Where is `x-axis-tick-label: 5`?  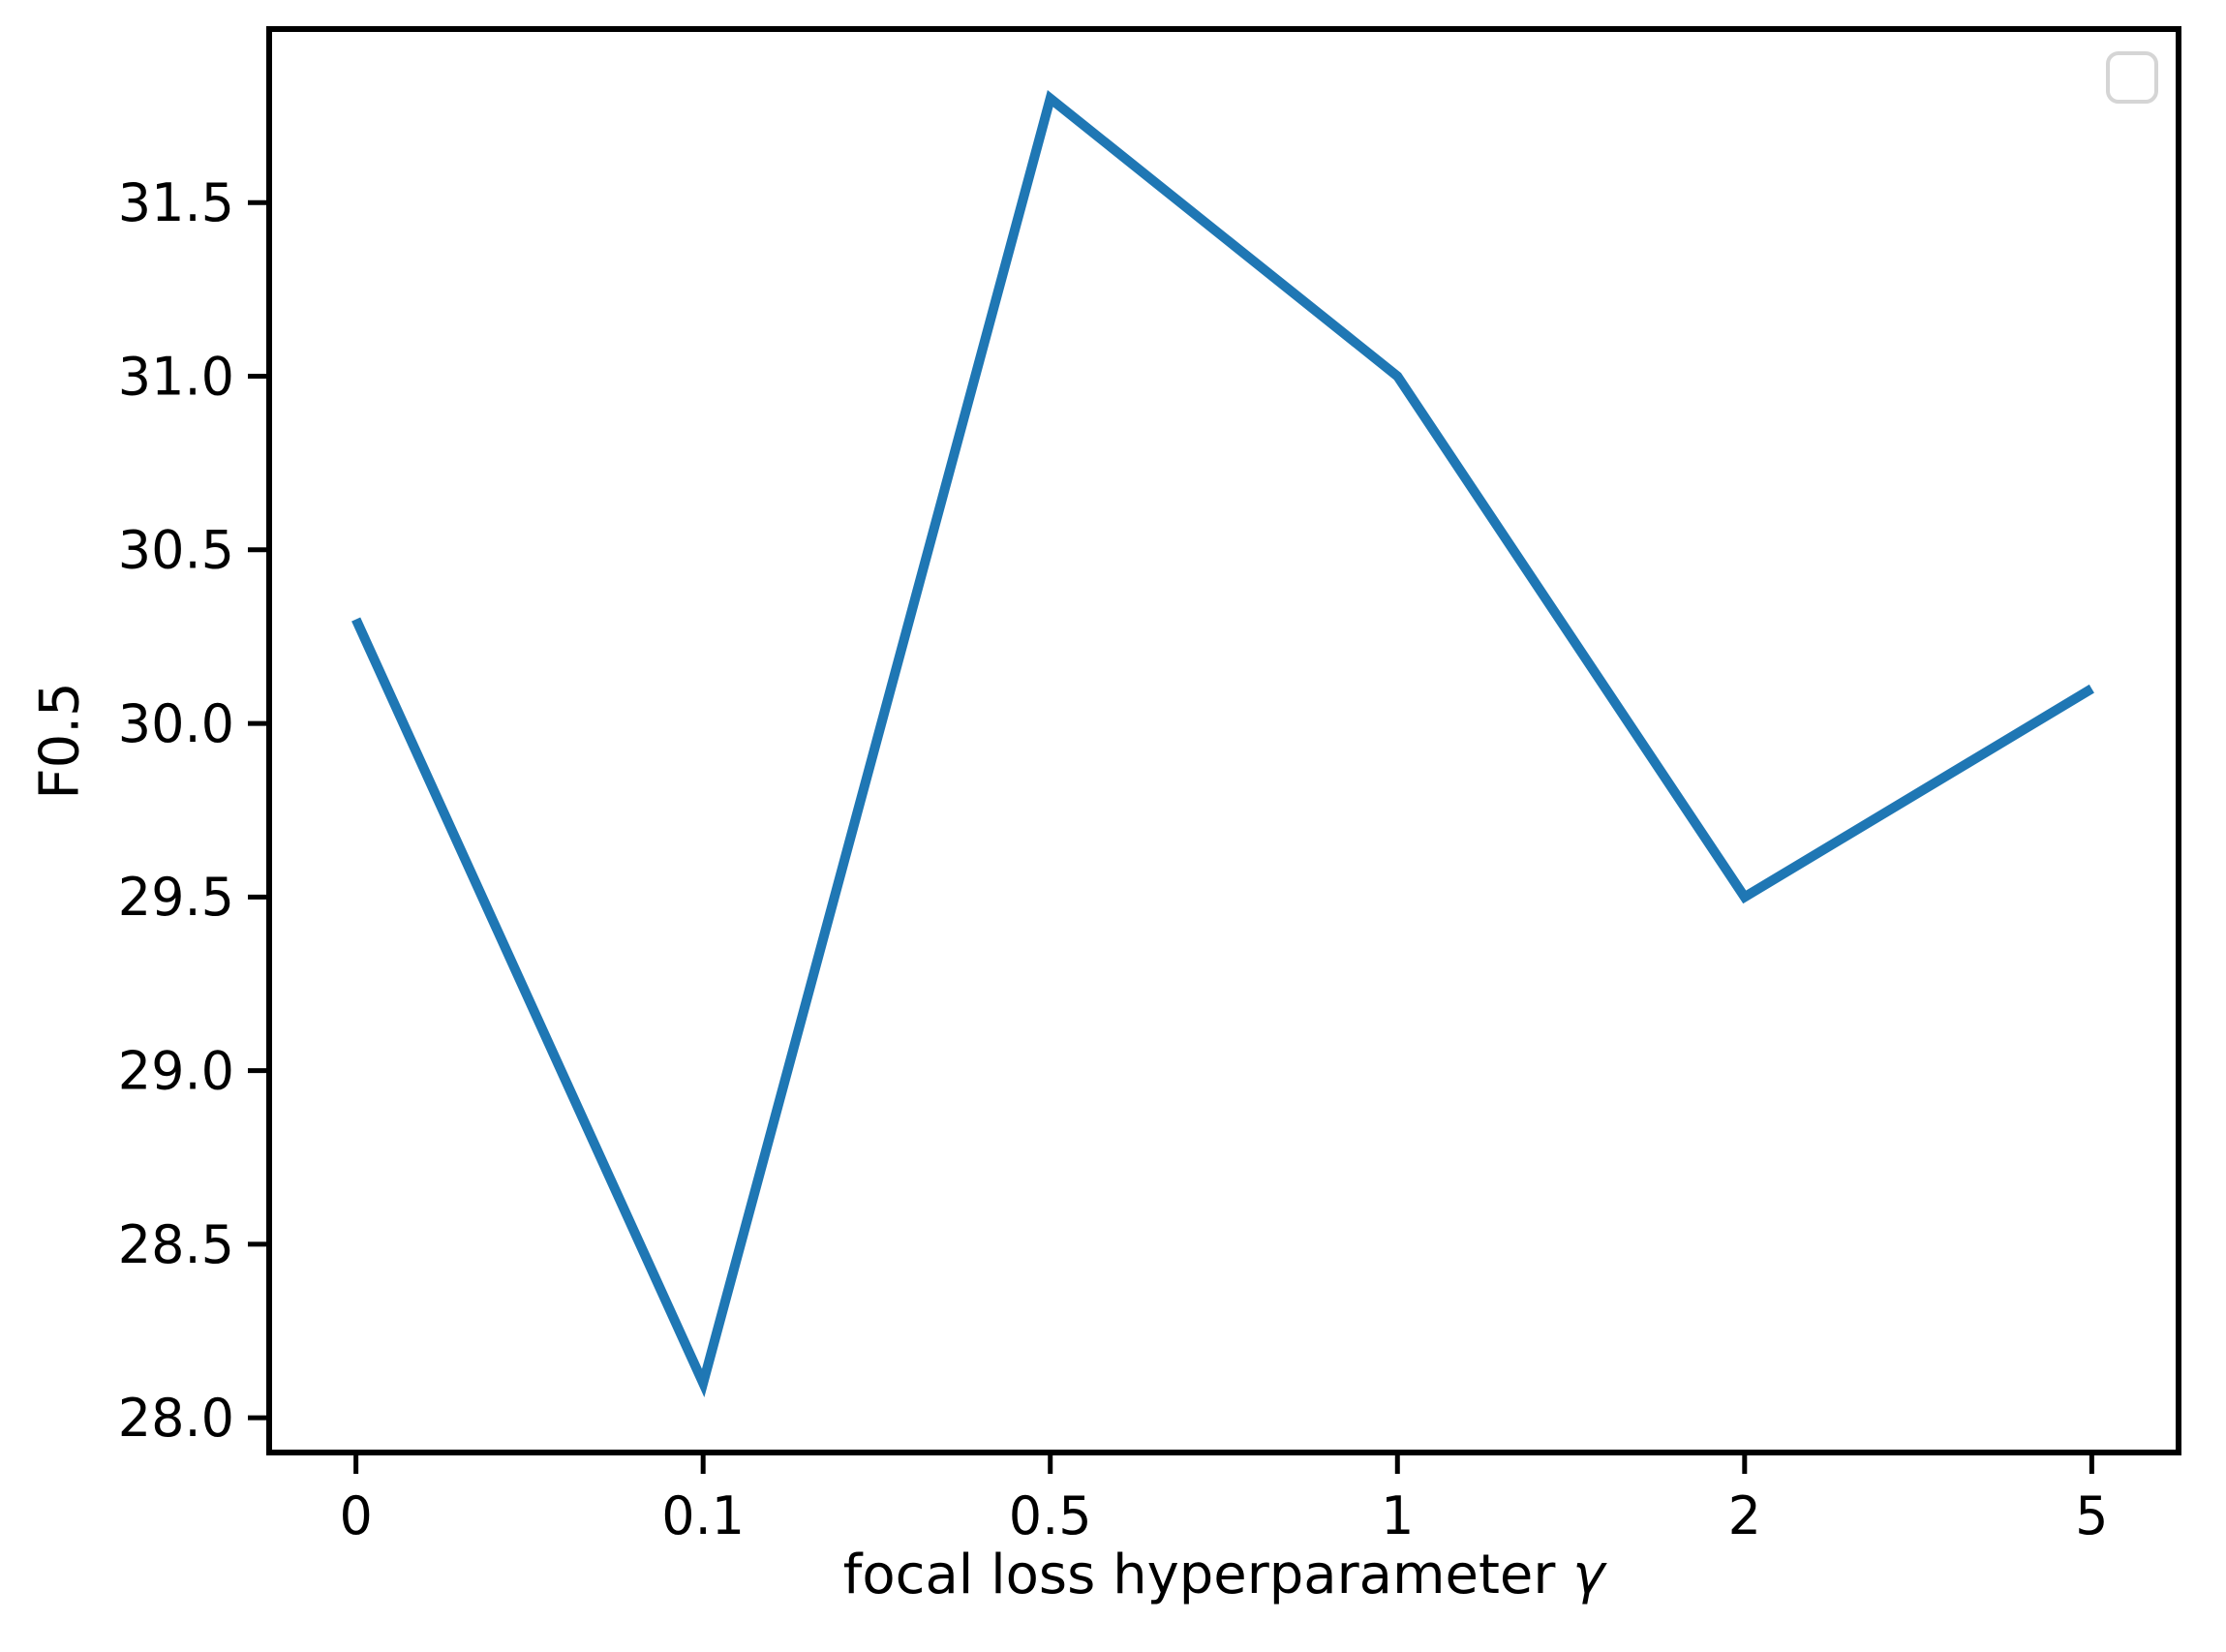
x-axis-tick-label: 5 is located at coordinates (2091, 1515).